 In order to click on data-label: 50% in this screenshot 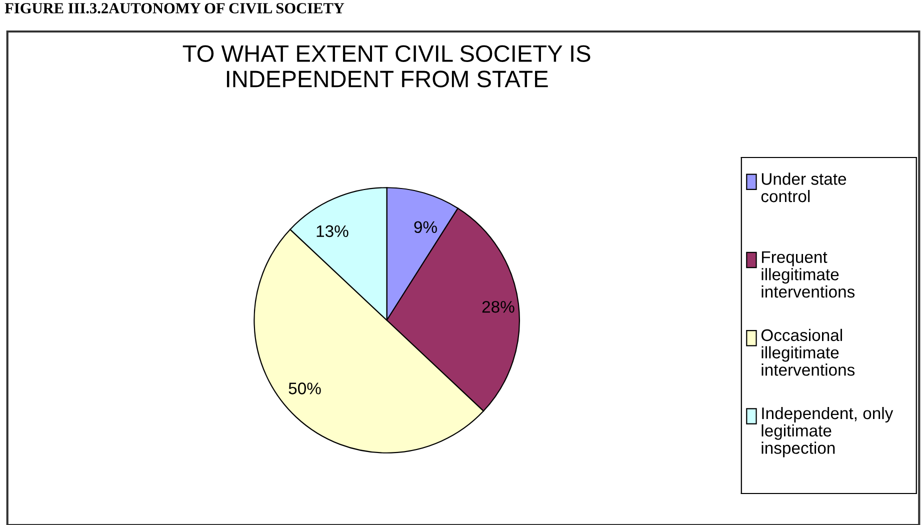, I will do `click(304, 388)`.